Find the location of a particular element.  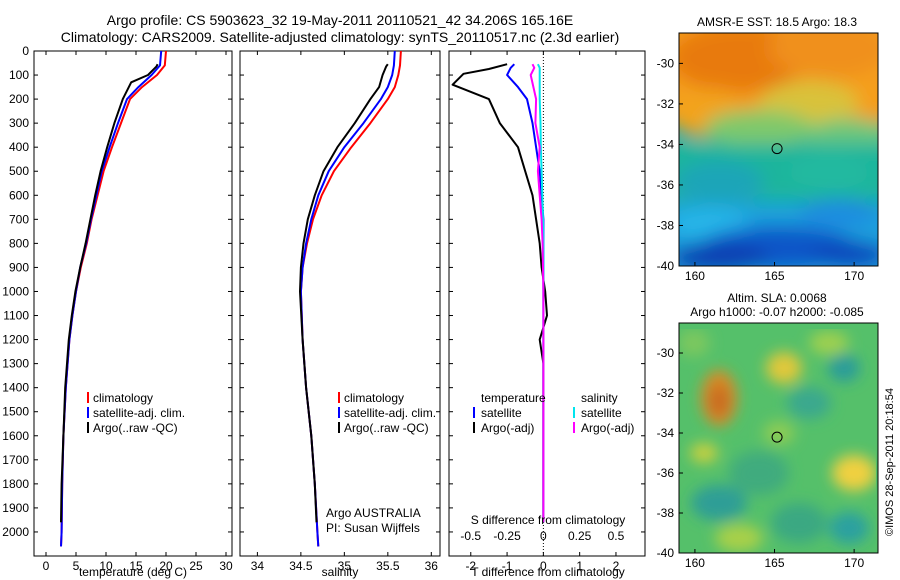

y-tick-label: 800 is located at coordinates (19, 243).